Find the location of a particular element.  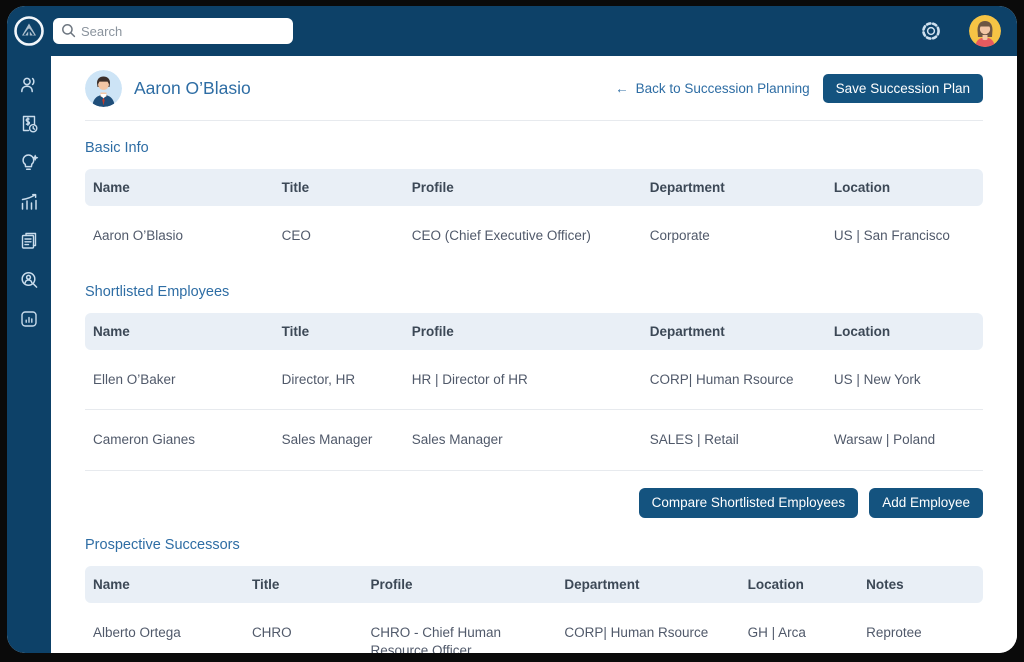

cell-profile: HR | Director of HR is located at coordinates (469, 380).